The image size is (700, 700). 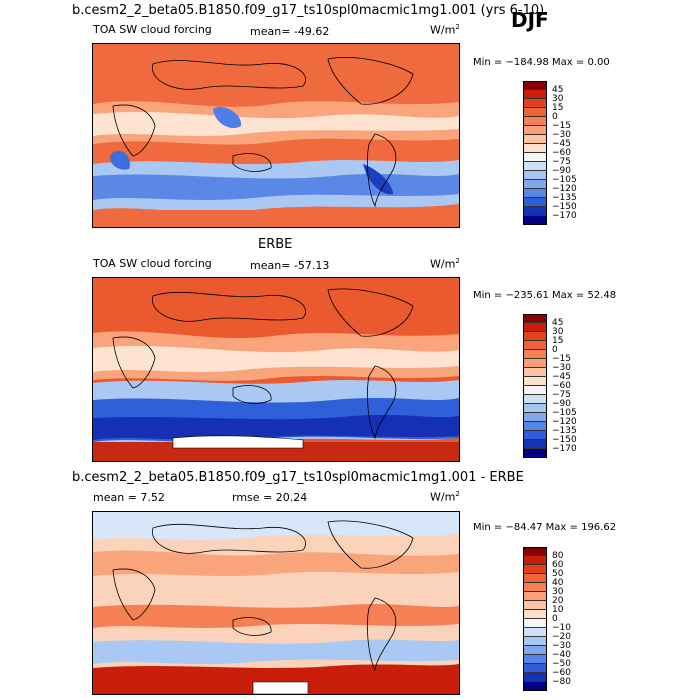 I want to click on panel1-atlantic-blob, so click(x=120, y=160).